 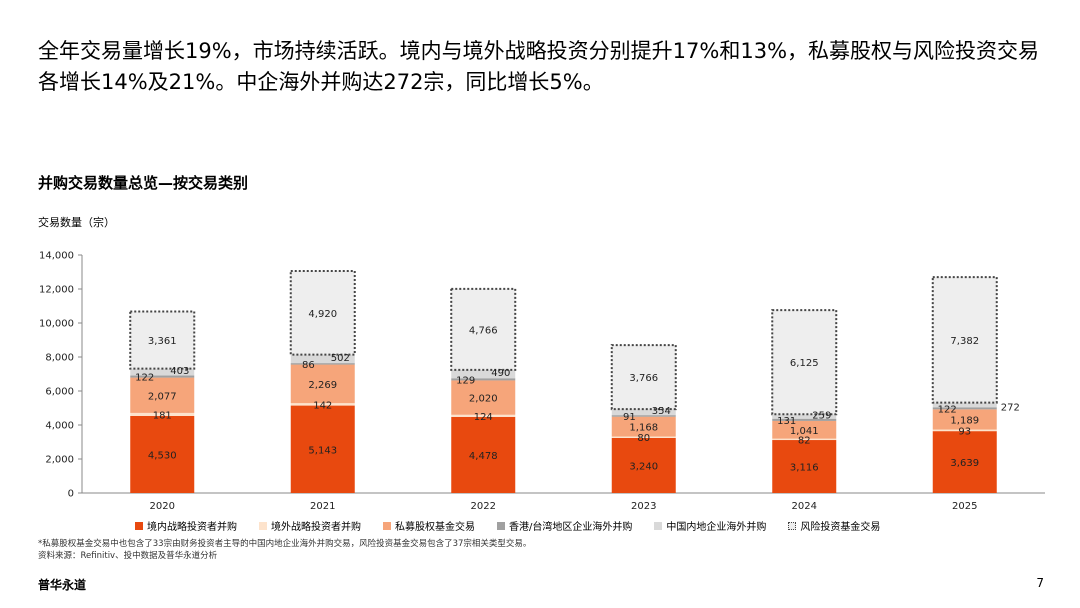 I want to click on legend-item: 私募股权基金交易, so click(x=429, y=525).